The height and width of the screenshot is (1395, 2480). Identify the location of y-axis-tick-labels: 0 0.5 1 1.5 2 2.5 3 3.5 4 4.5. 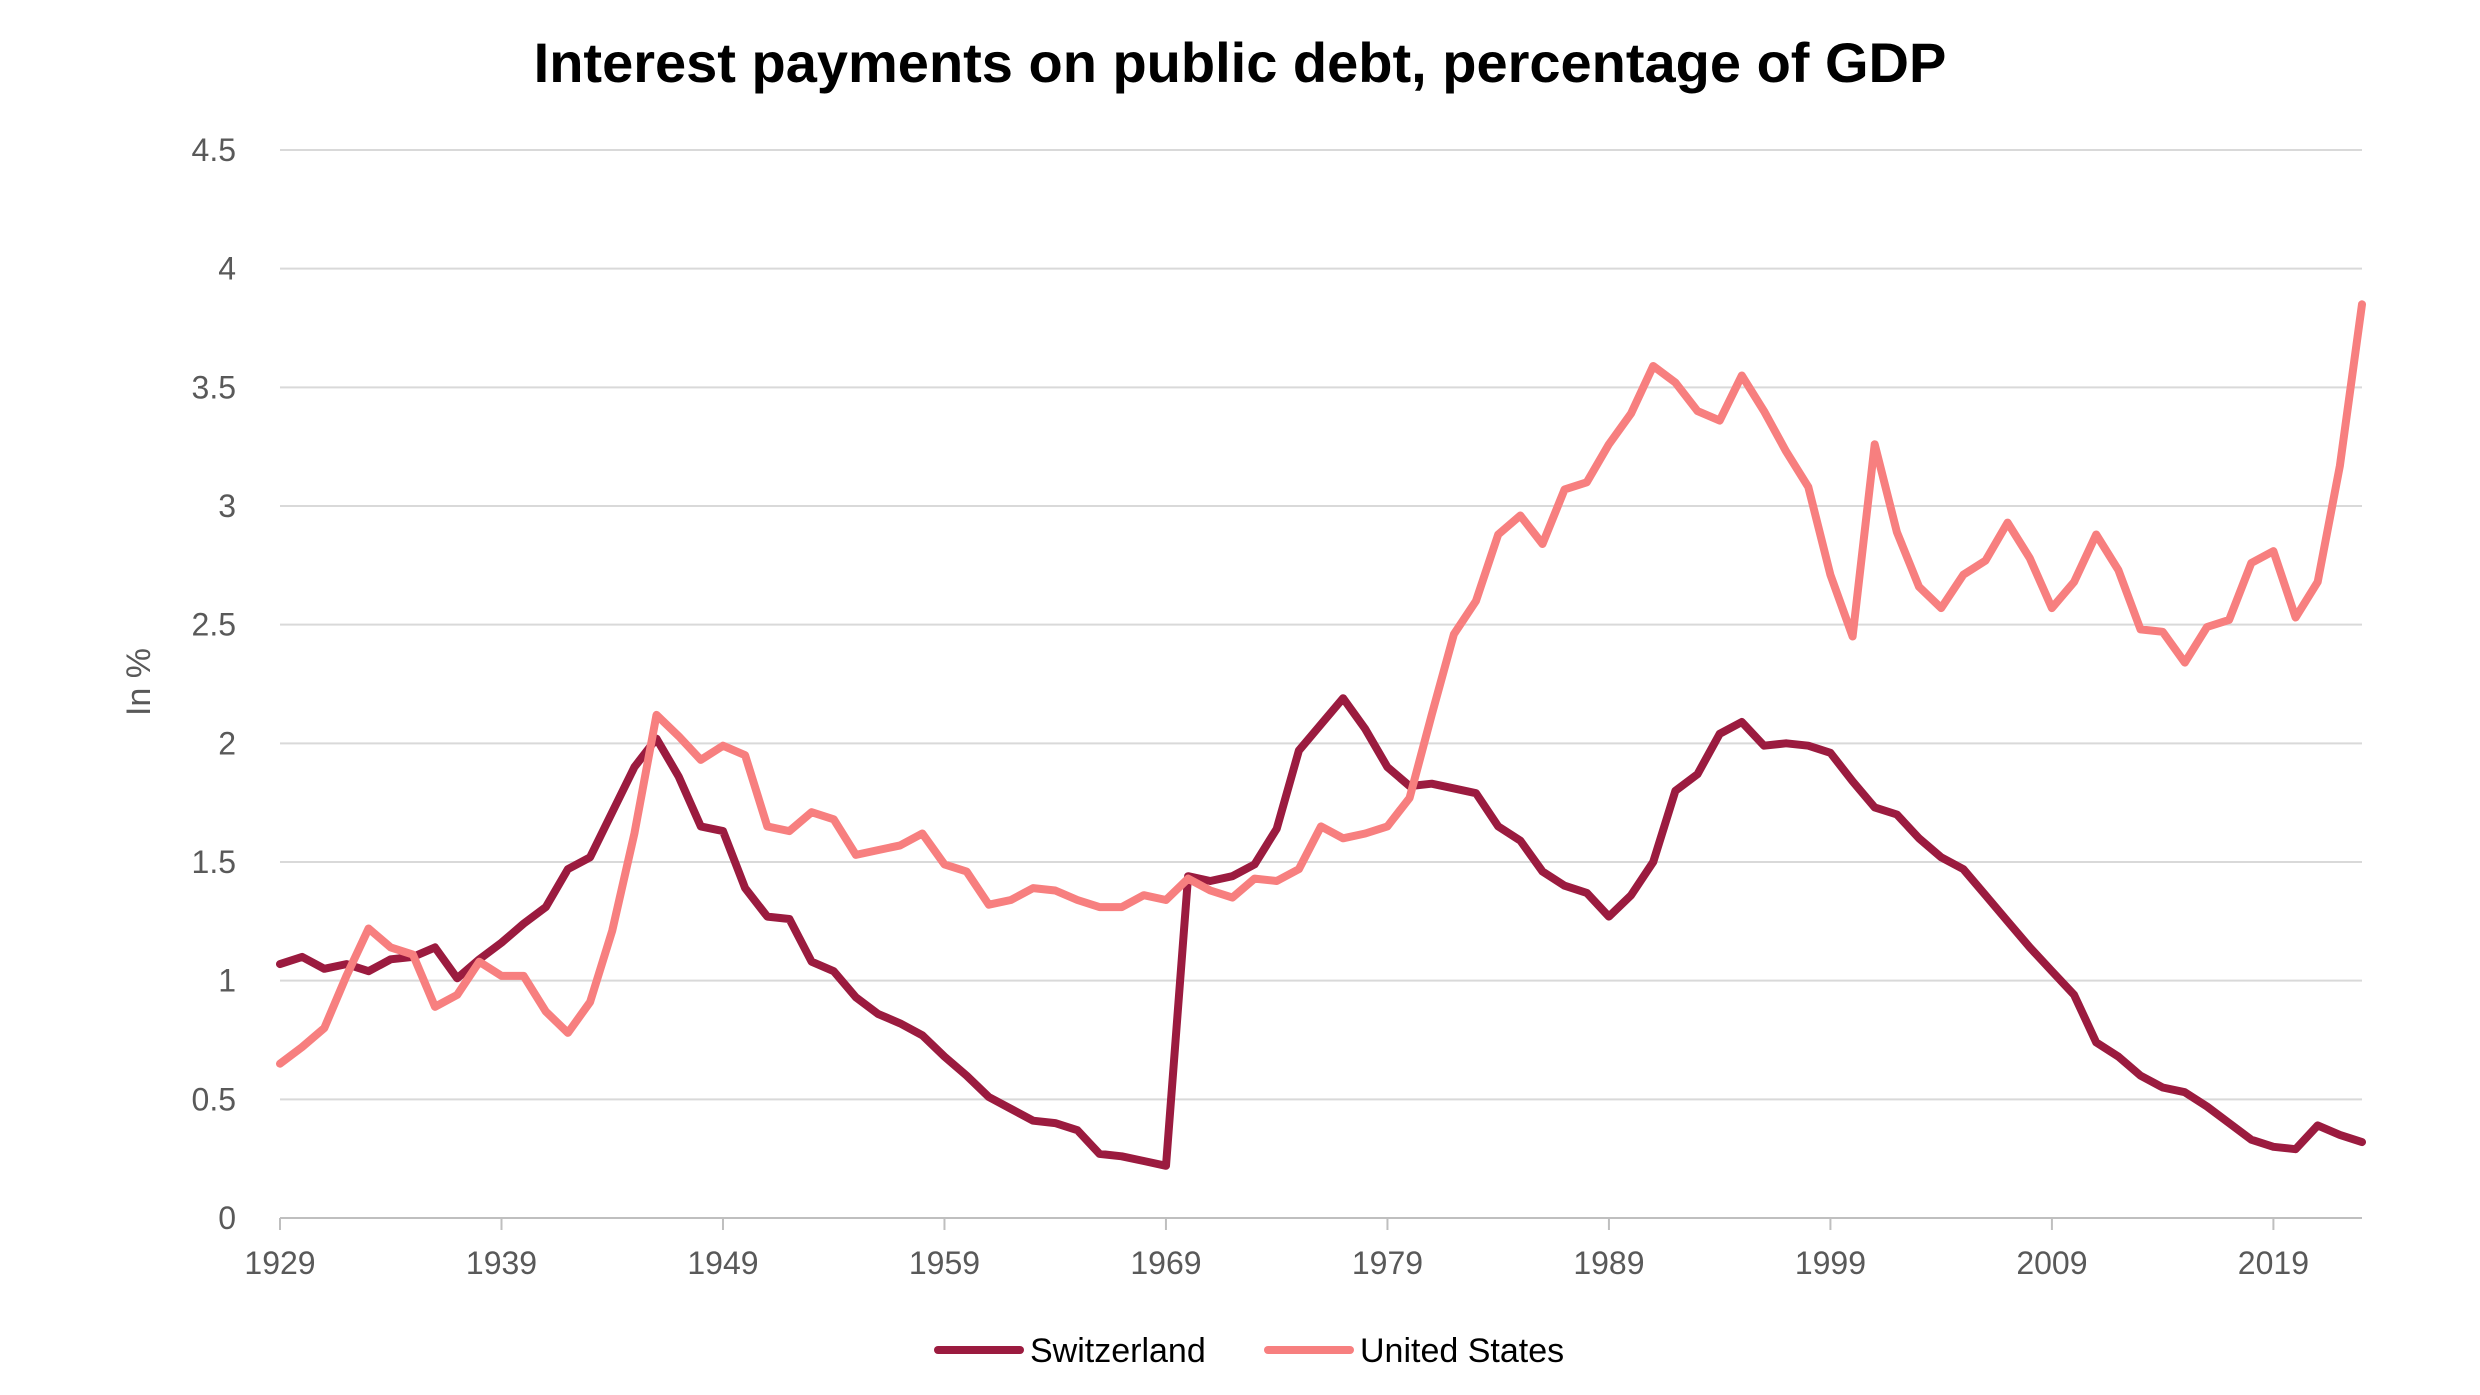
(214, 684).